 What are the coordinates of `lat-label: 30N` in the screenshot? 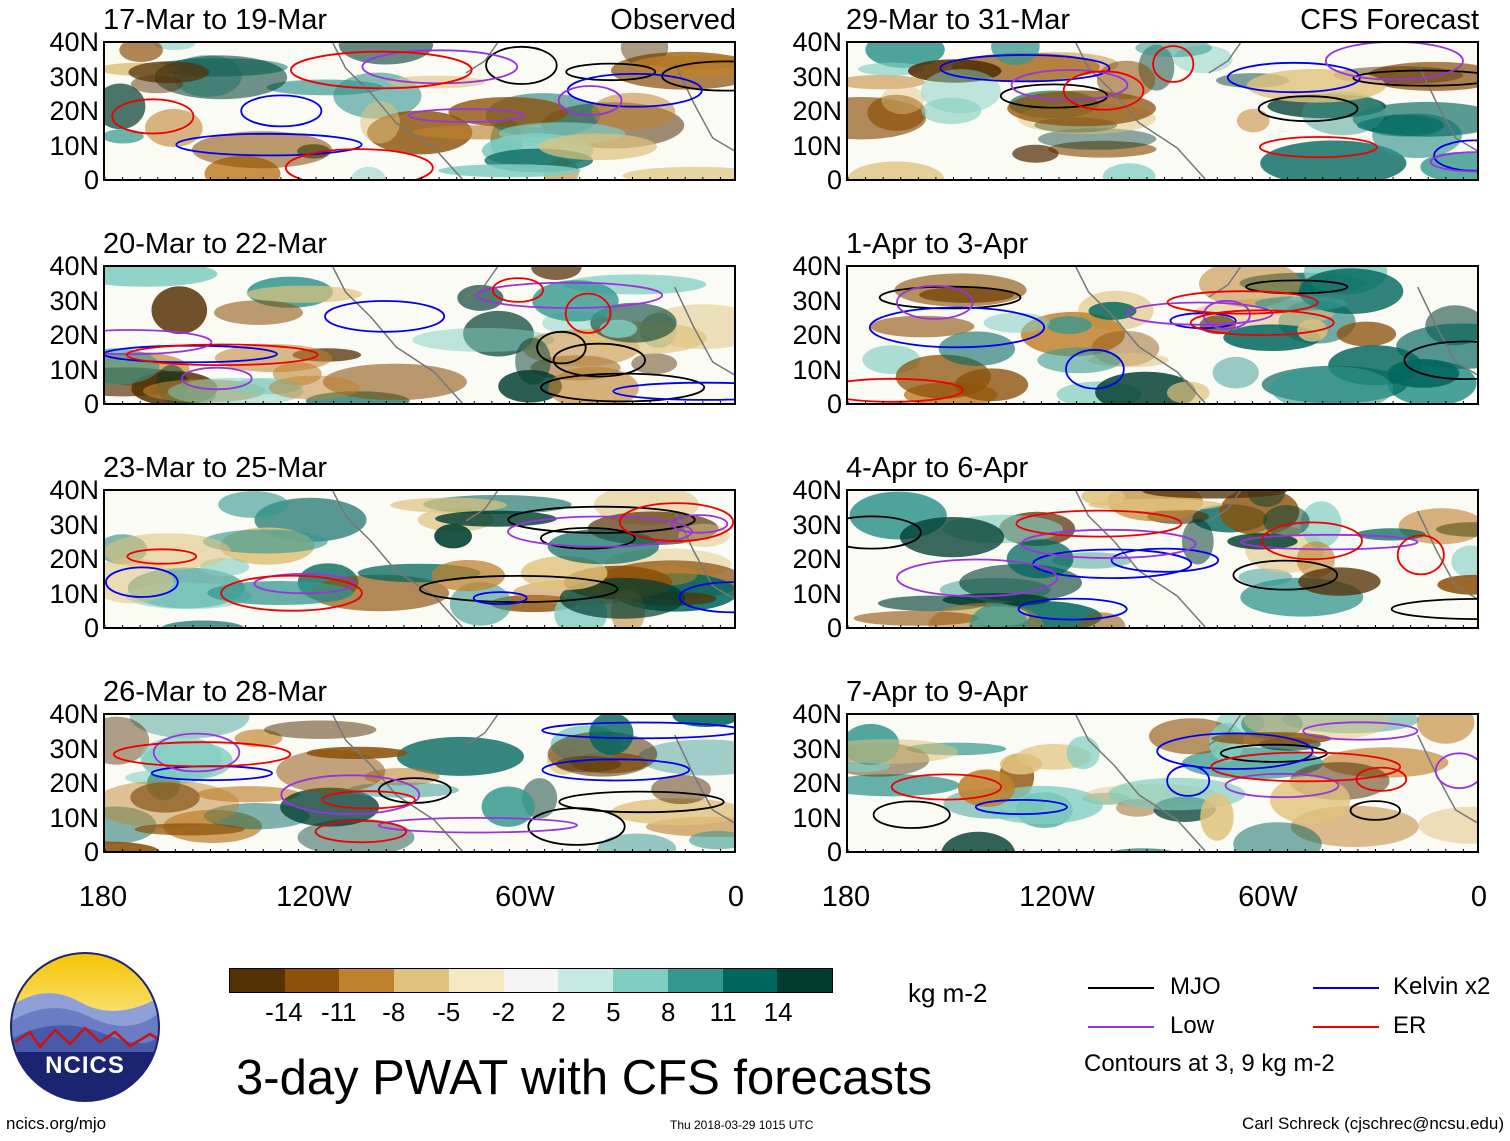 It's located at (817, 524).